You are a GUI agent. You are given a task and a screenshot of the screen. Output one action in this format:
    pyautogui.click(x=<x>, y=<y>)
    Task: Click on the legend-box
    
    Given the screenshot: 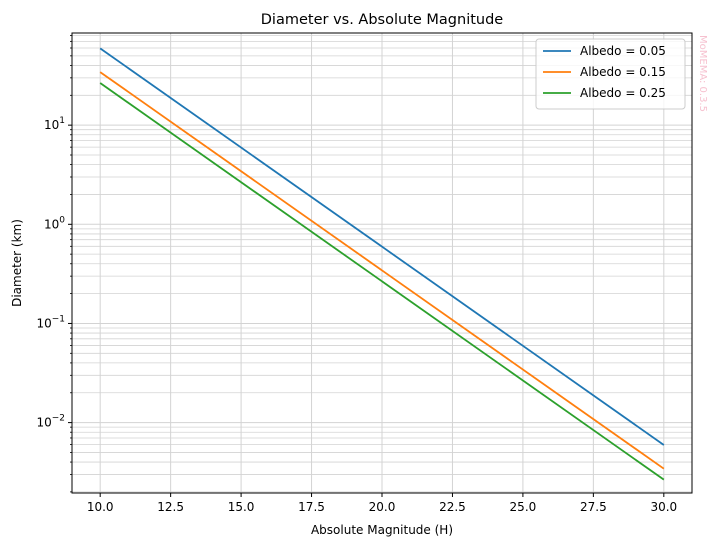 What is the action you would take?
    pyautogui.click(x=610, y=74)
    